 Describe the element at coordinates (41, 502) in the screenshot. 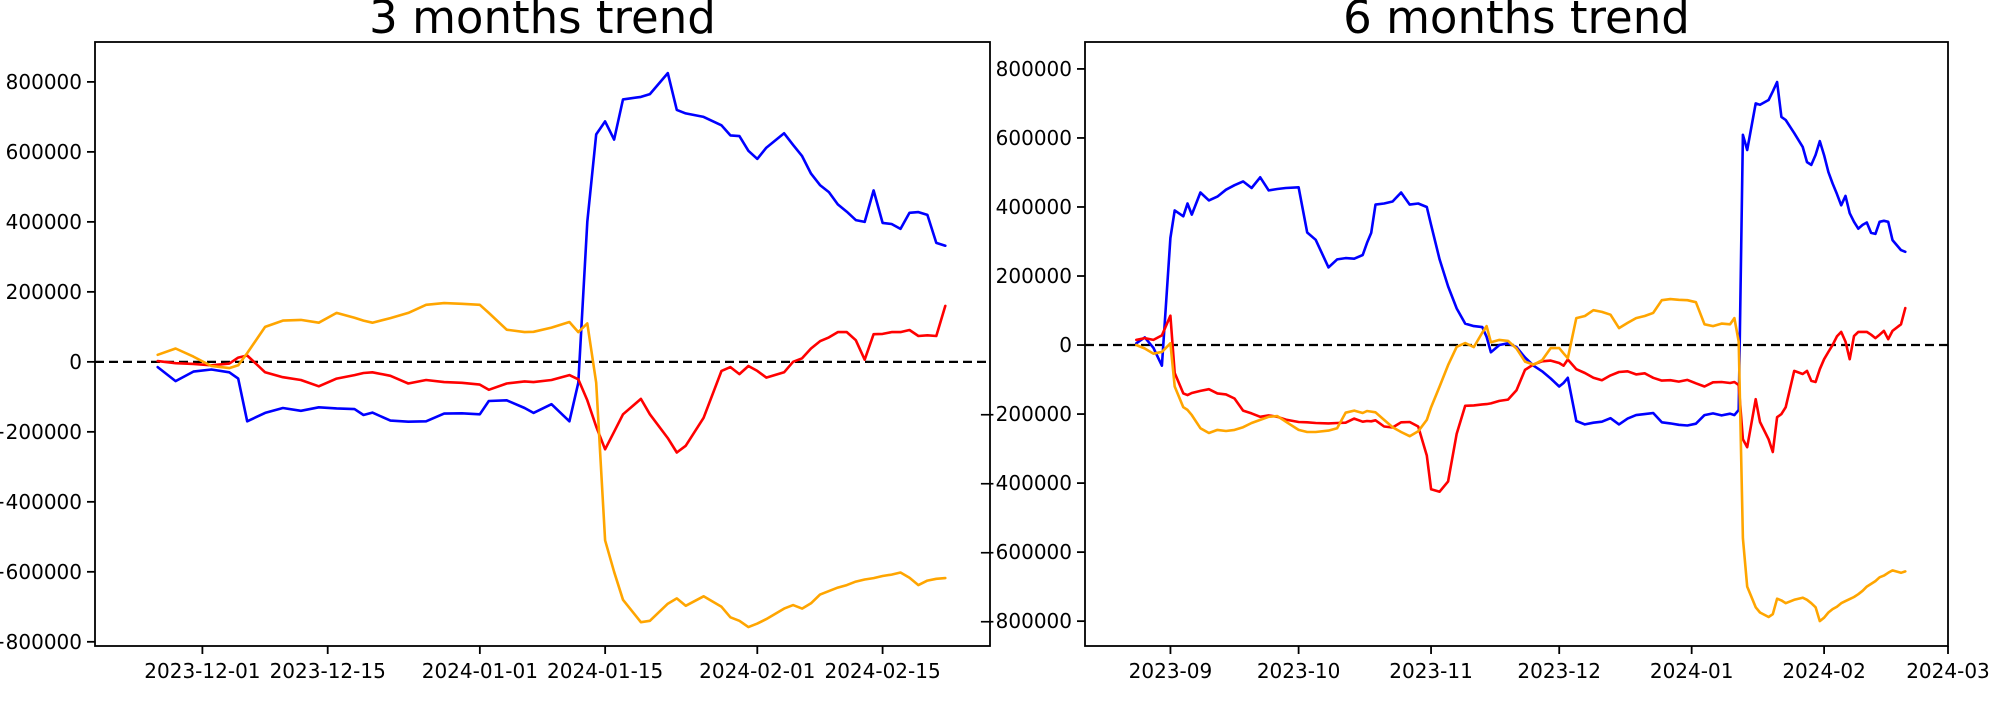

I see `y-tick-label-0: −400000` at that location.